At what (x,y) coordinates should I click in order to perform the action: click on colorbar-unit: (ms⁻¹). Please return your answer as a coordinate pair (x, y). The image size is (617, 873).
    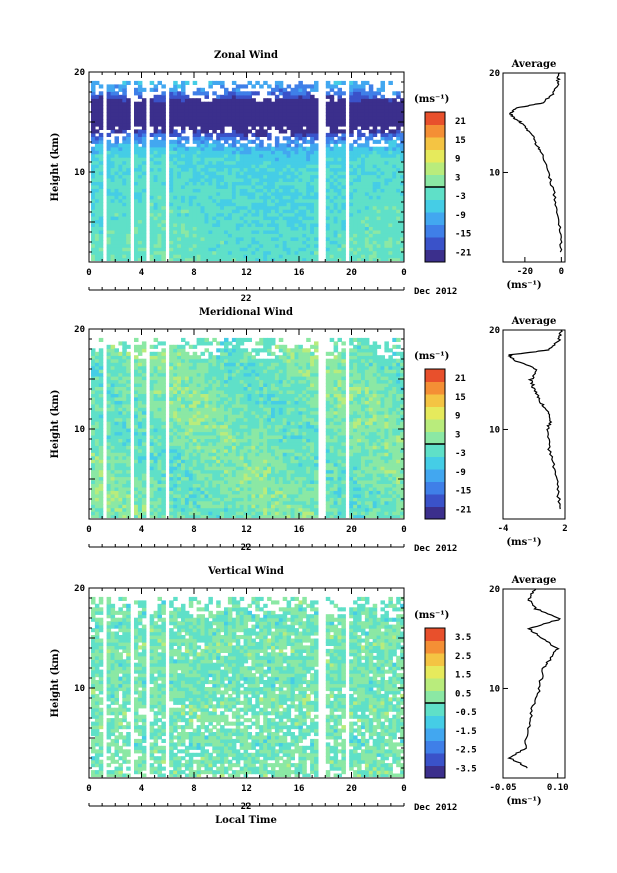
    Looking at the image, I should click on (431, 99).